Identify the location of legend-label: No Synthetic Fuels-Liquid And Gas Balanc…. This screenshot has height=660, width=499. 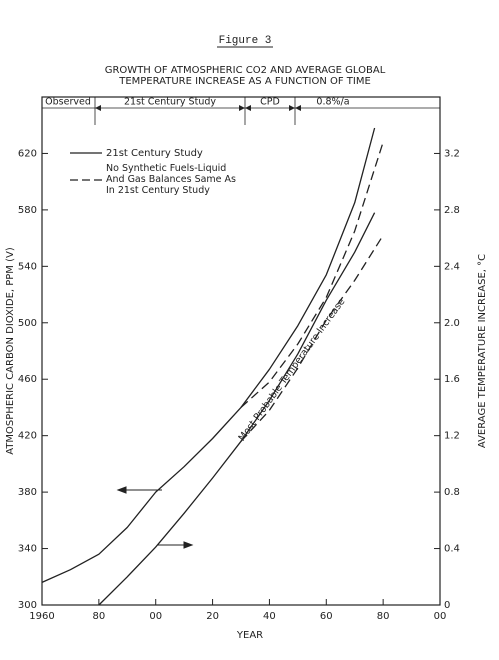
(171, 179).